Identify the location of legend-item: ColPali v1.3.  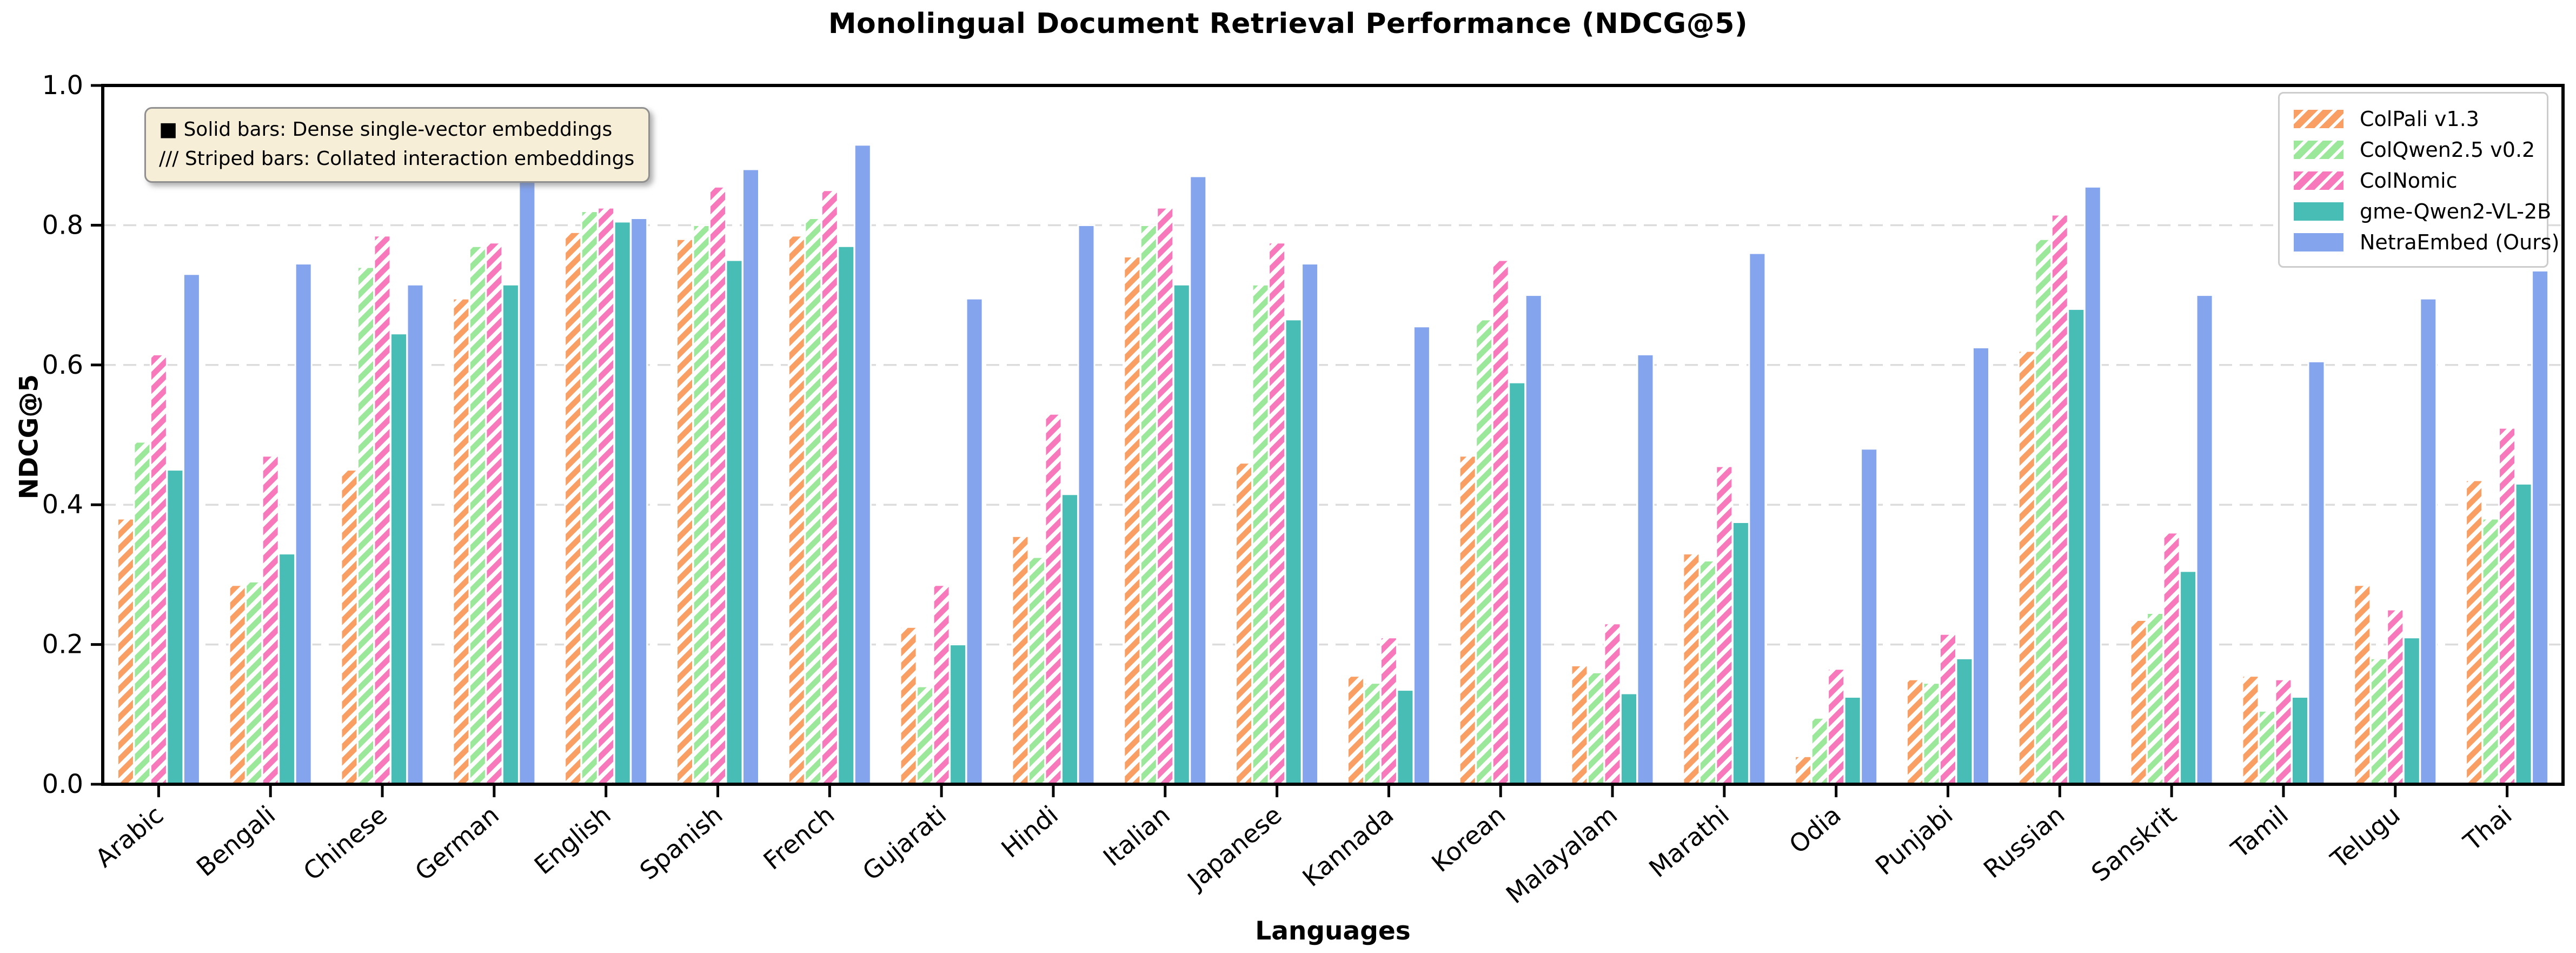
(2415, 118).